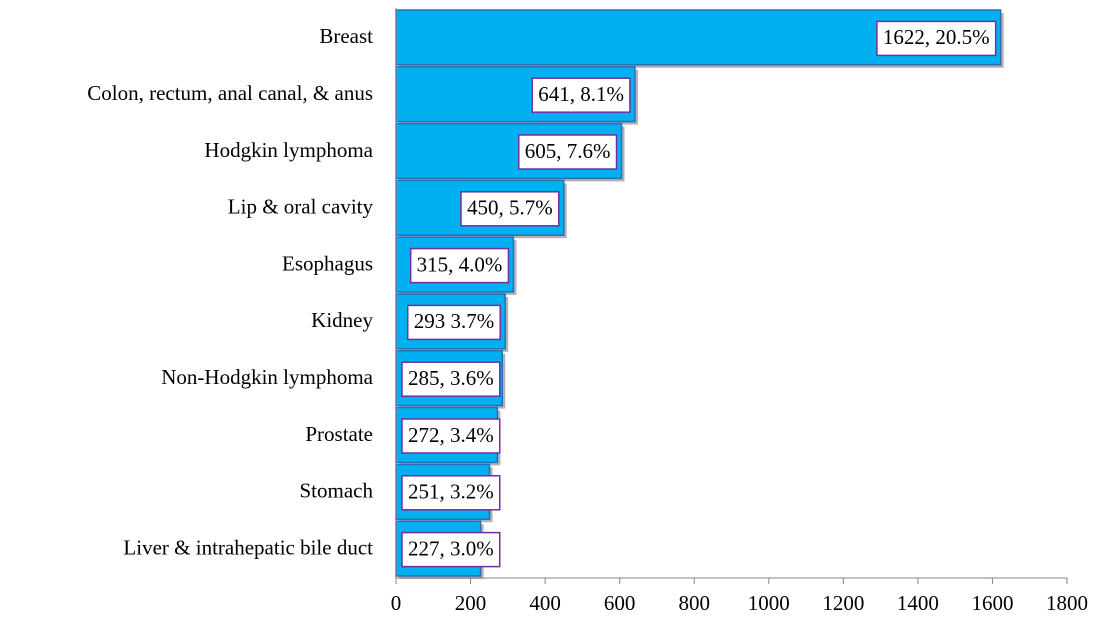  Describe the element at coordinates (267, 377) in the screenshot. I see `y-tick-label: Non-Hodgkin lymphoma` at that location.